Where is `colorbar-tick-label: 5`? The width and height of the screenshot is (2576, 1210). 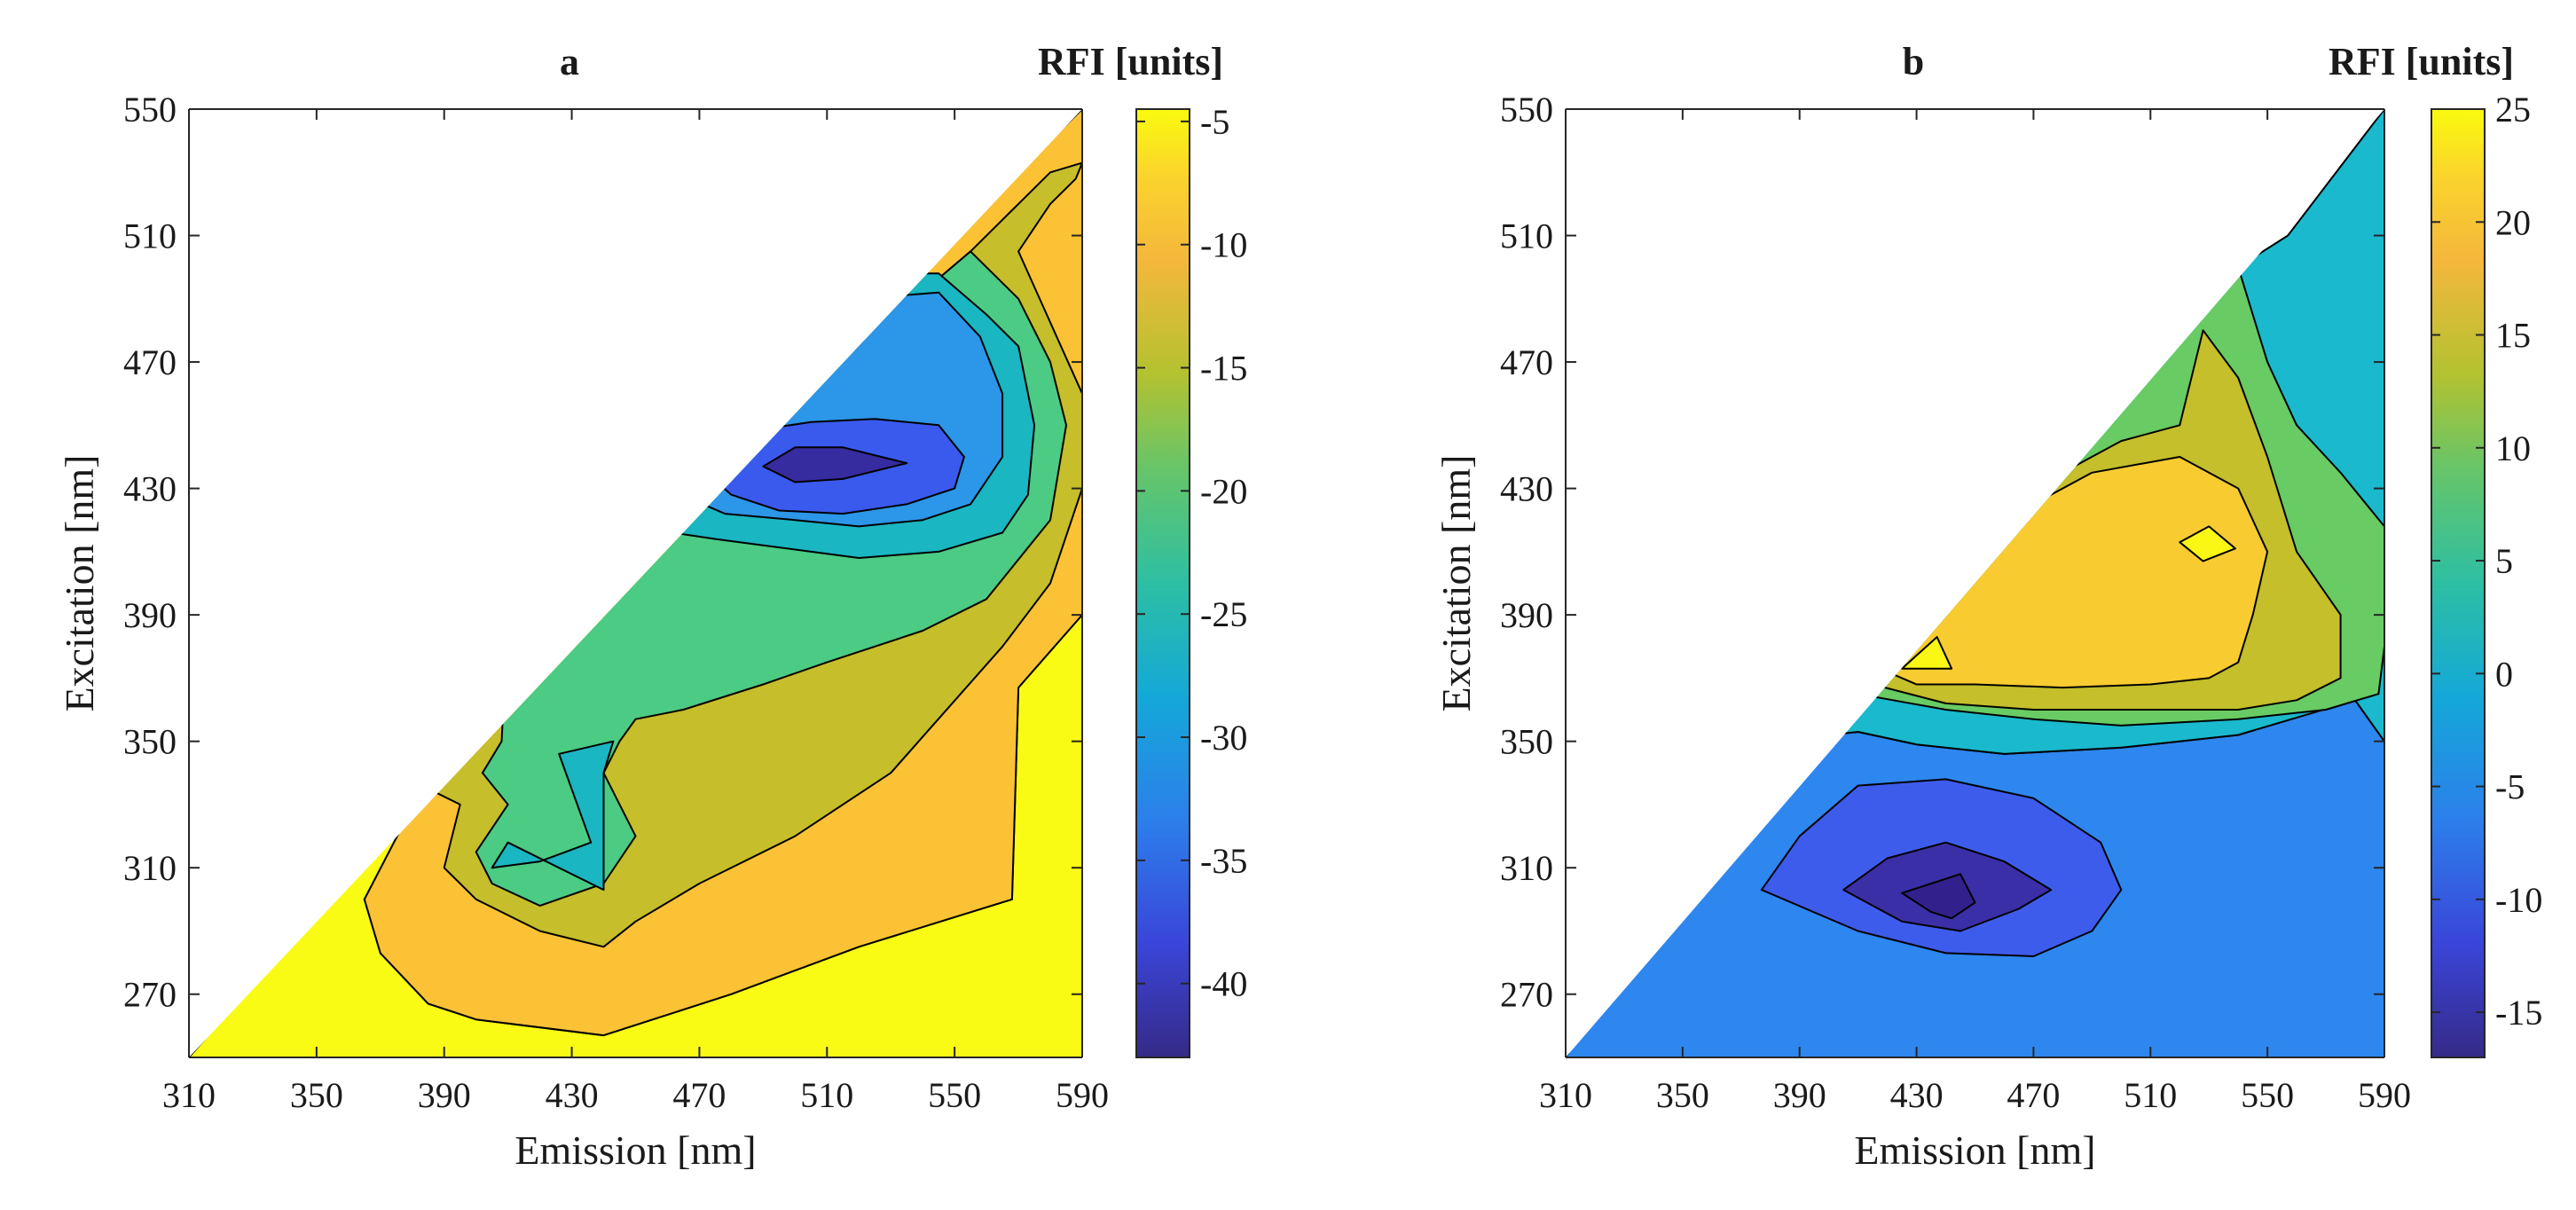 colorbar-tick-label: 5 is located at coordinates (2504, 561).